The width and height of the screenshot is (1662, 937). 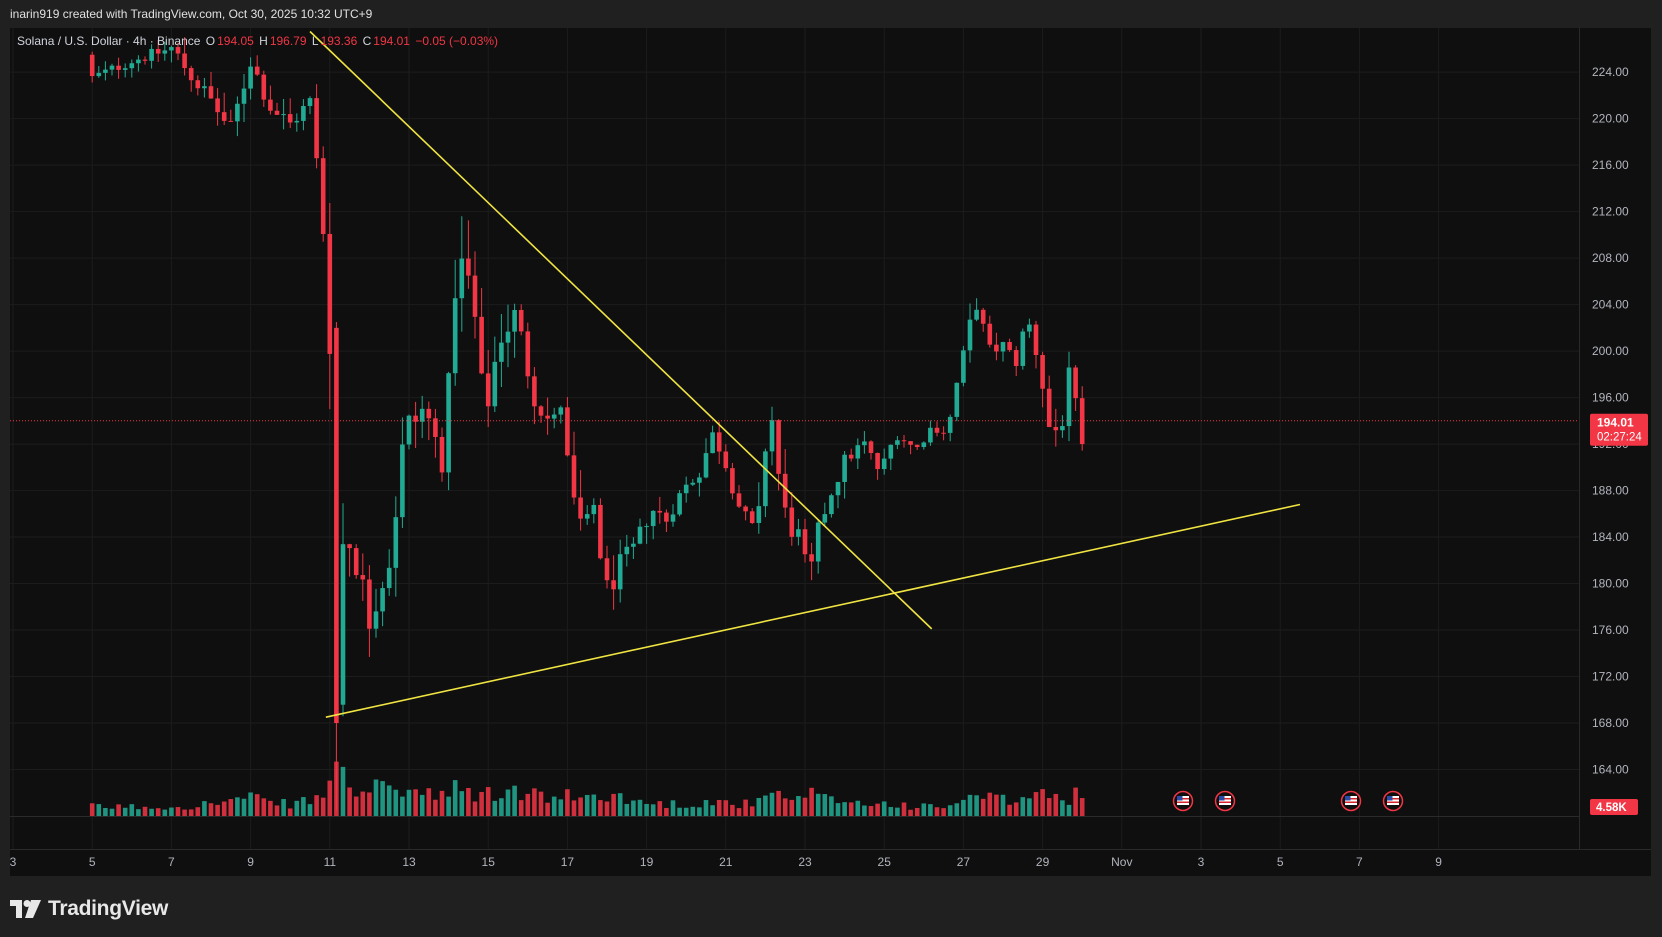 I want to click on tradingview-logo: TradingView, so click(x=89, y=909).